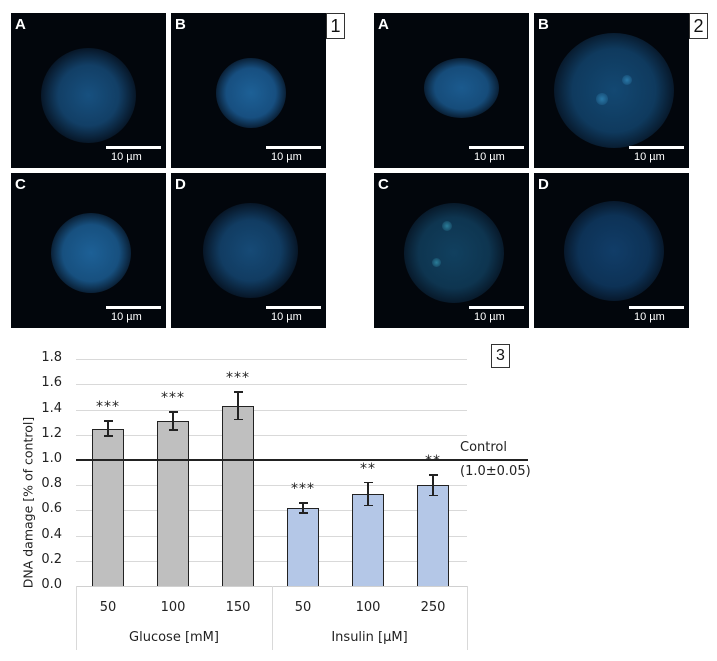 The image size is (717, 661). Describe the element at coordinates (51, 408) in the screenshot. I see `y-tick-label: 1.4` at that location.